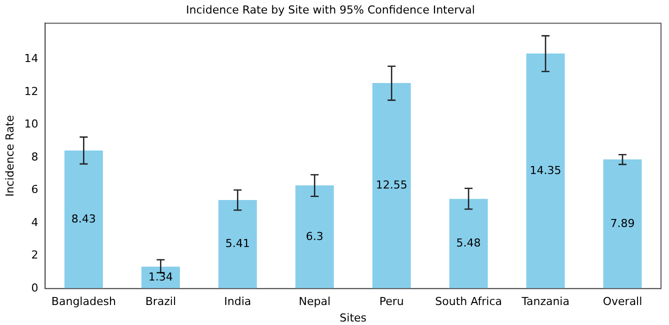 This screenshot has height=325, width=669. I want to click on x-tick-label: South Africa, so click(468, 301).